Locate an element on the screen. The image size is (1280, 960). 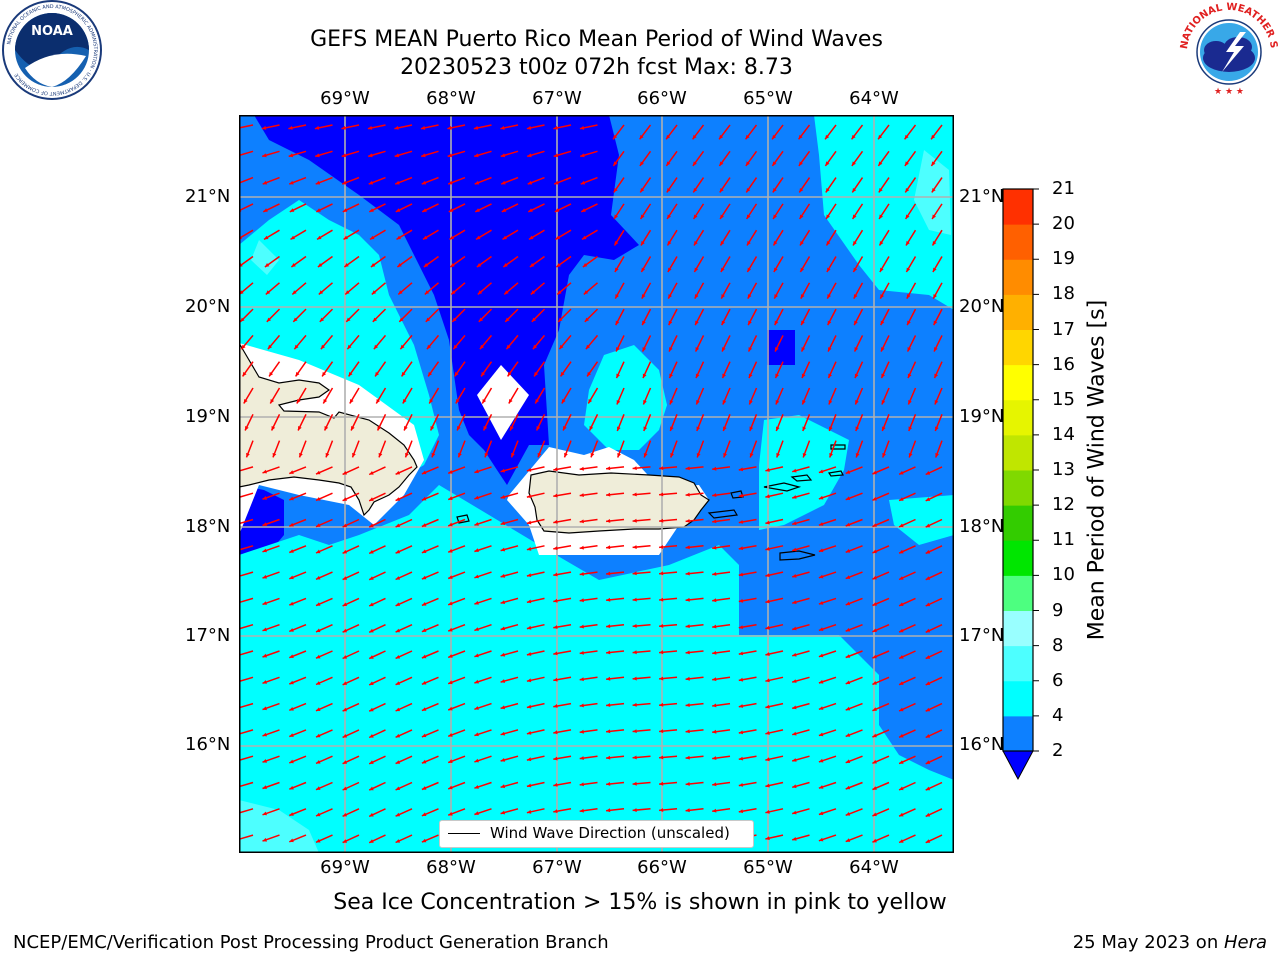
colorbar is located at coordinates (1020, 484).